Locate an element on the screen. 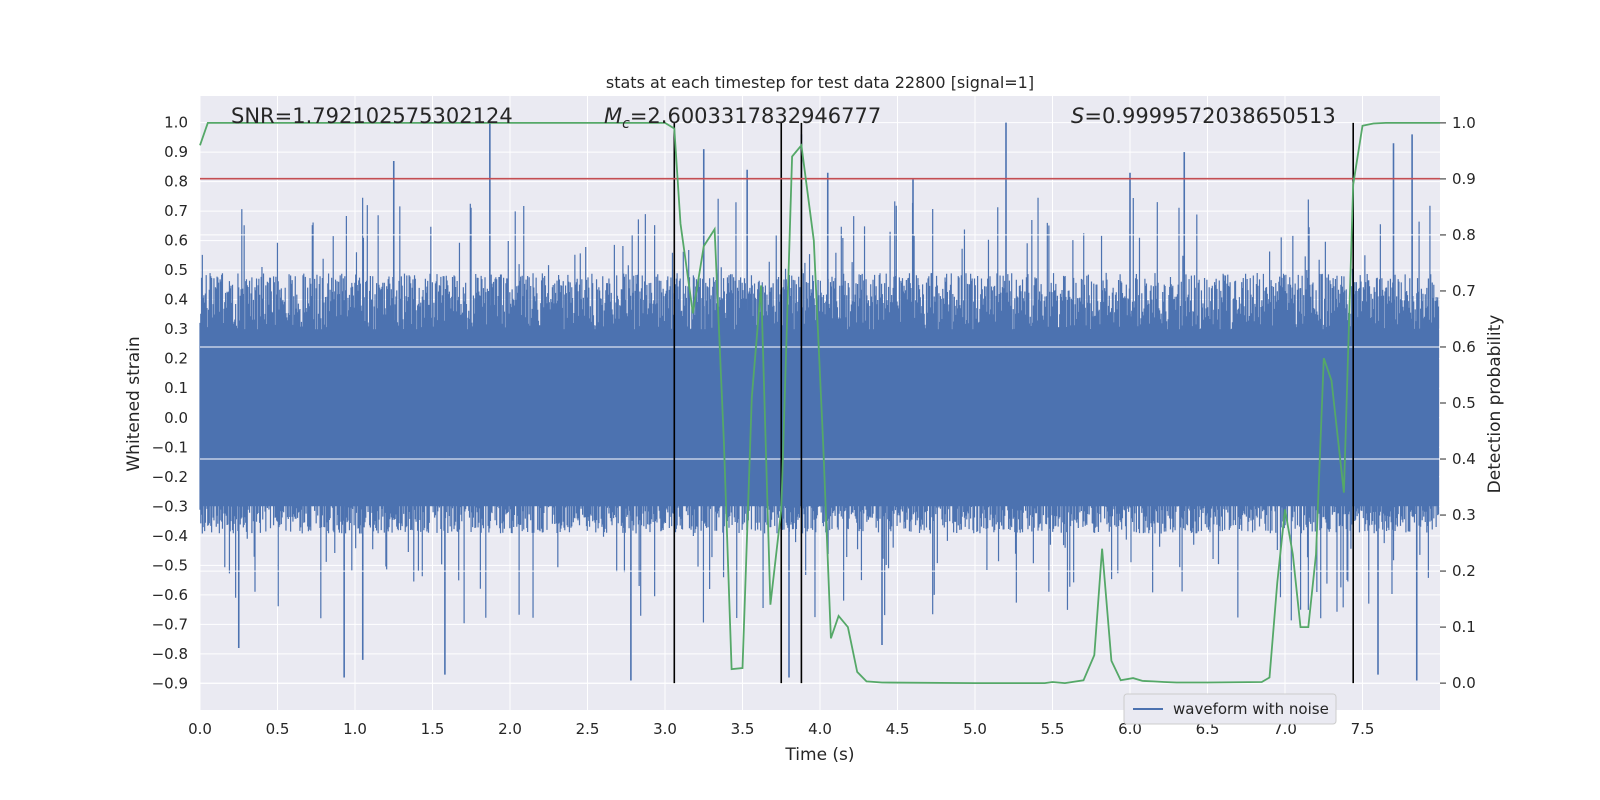 Image resolution: width=1600 pixels, height=800 pixels. y2-tick-label: 0.5 is located at coordinates (1464, 403).